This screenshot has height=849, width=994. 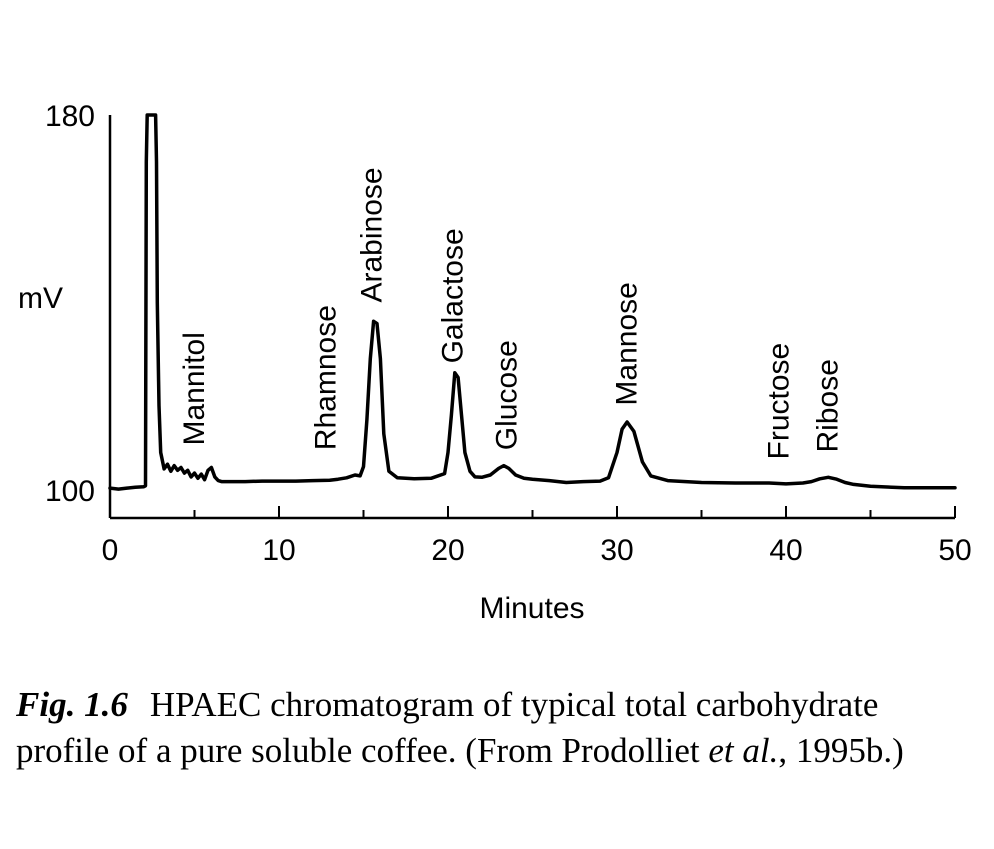 What do you see at coordinates (70, 116) in the screenshot?
I see `y-tick-label: 180` at bounding box center [70, 116].